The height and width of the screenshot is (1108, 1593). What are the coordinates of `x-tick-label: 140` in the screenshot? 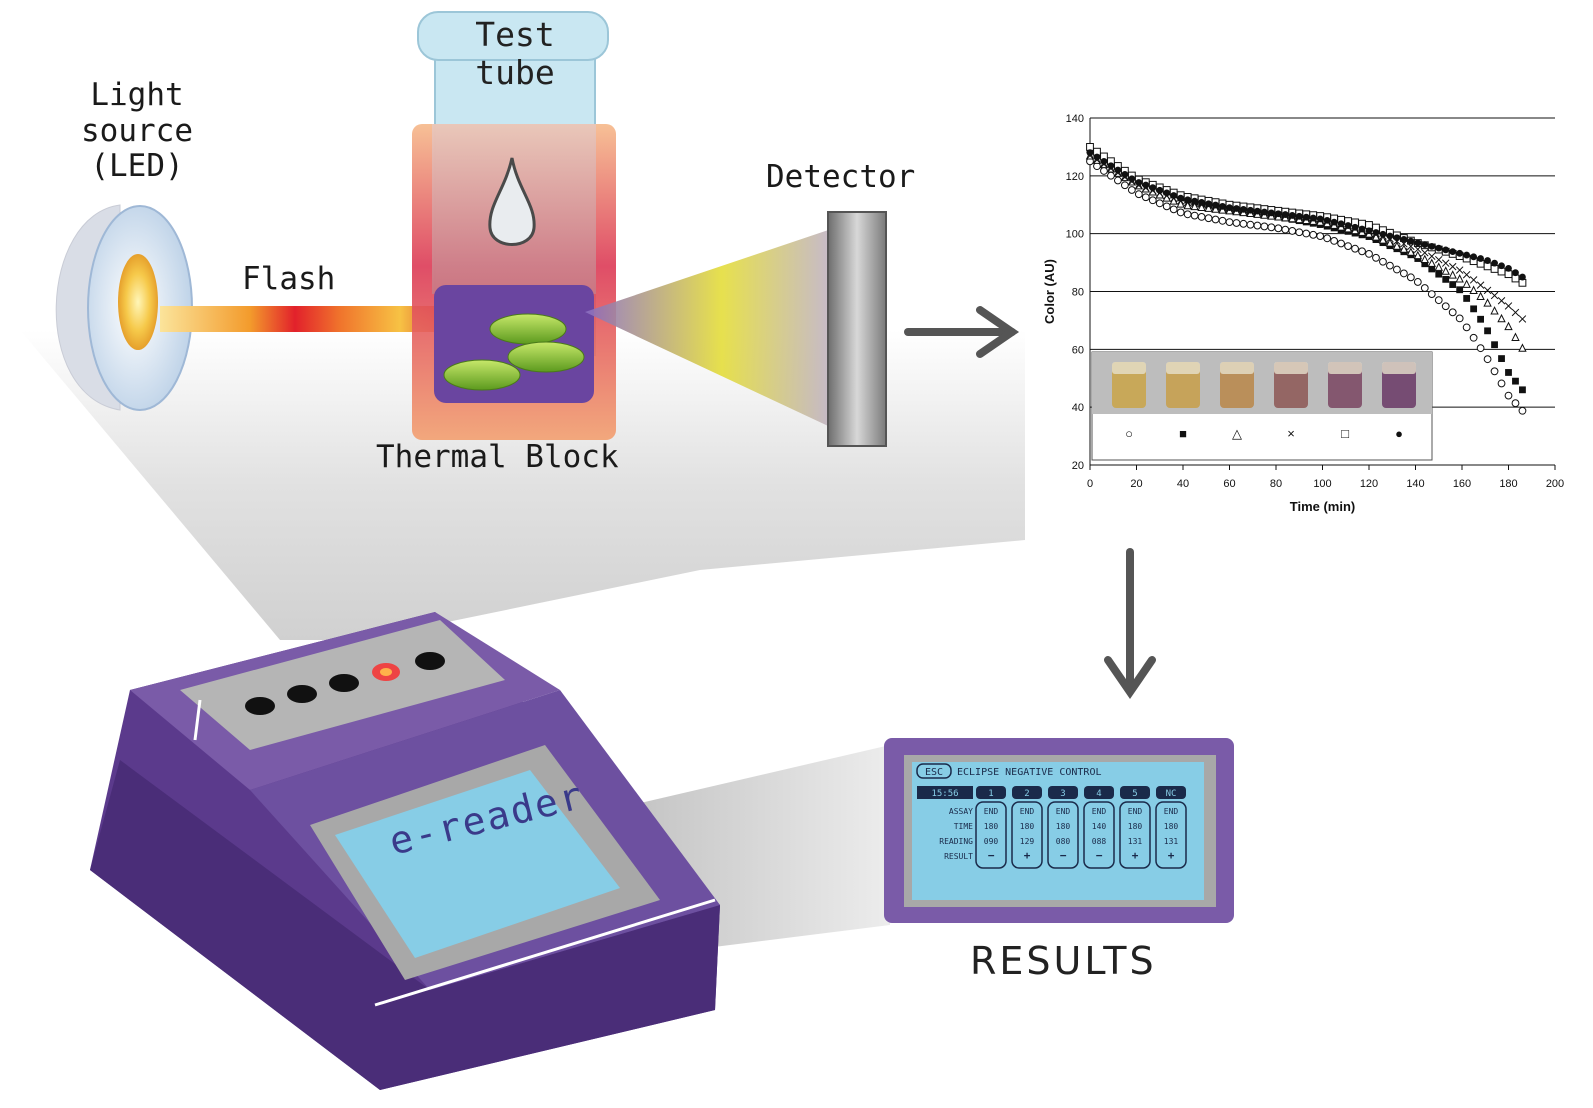 It's located at (1415, 484).